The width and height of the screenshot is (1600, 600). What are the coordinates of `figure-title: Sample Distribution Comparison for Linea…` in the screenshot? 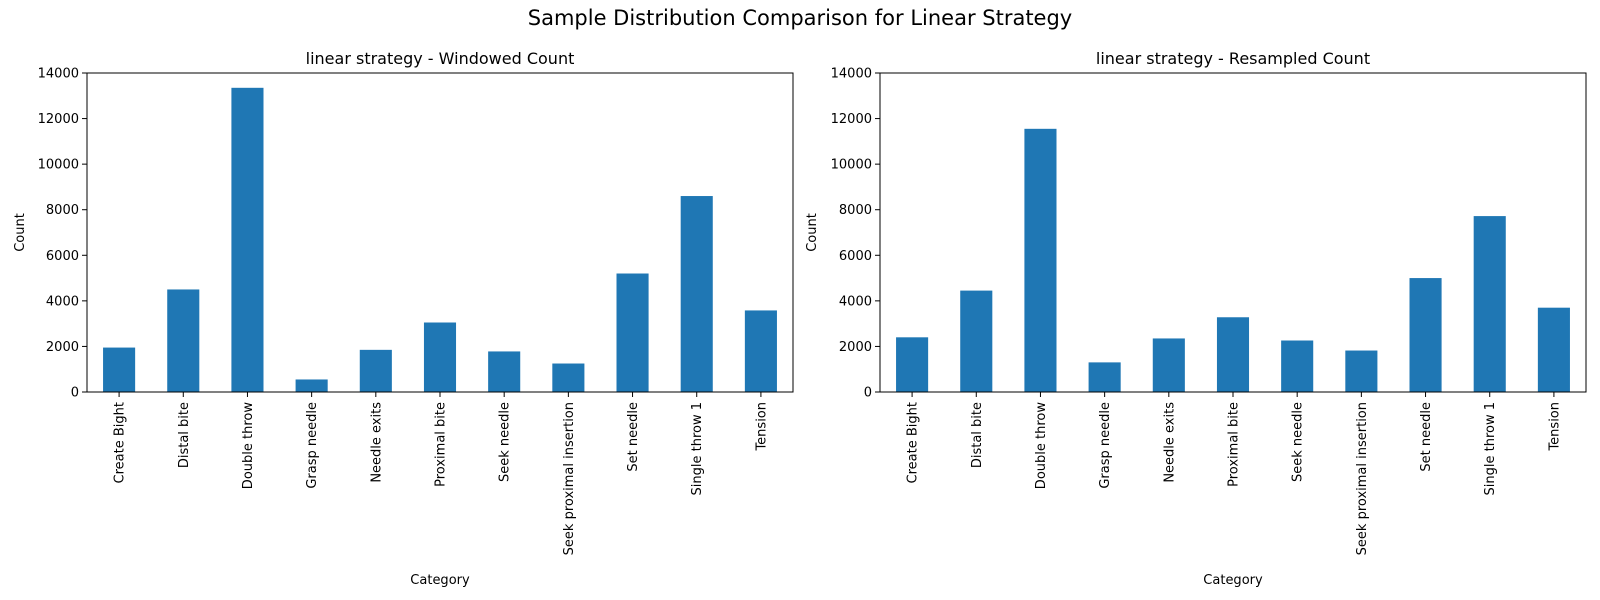 It's located at (800, 18).